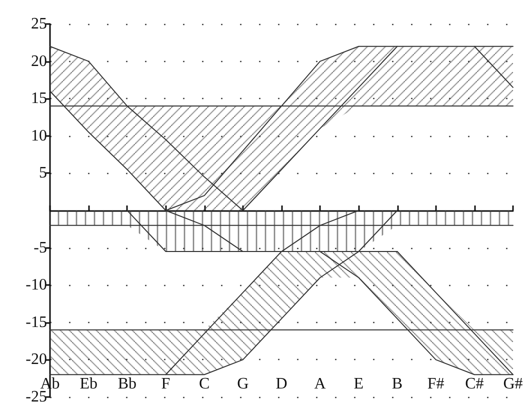  What do you see at coordinates (127, 384) in the screenshot?
I see `x-tick-label: Bb` at bounding box center [127, 384].